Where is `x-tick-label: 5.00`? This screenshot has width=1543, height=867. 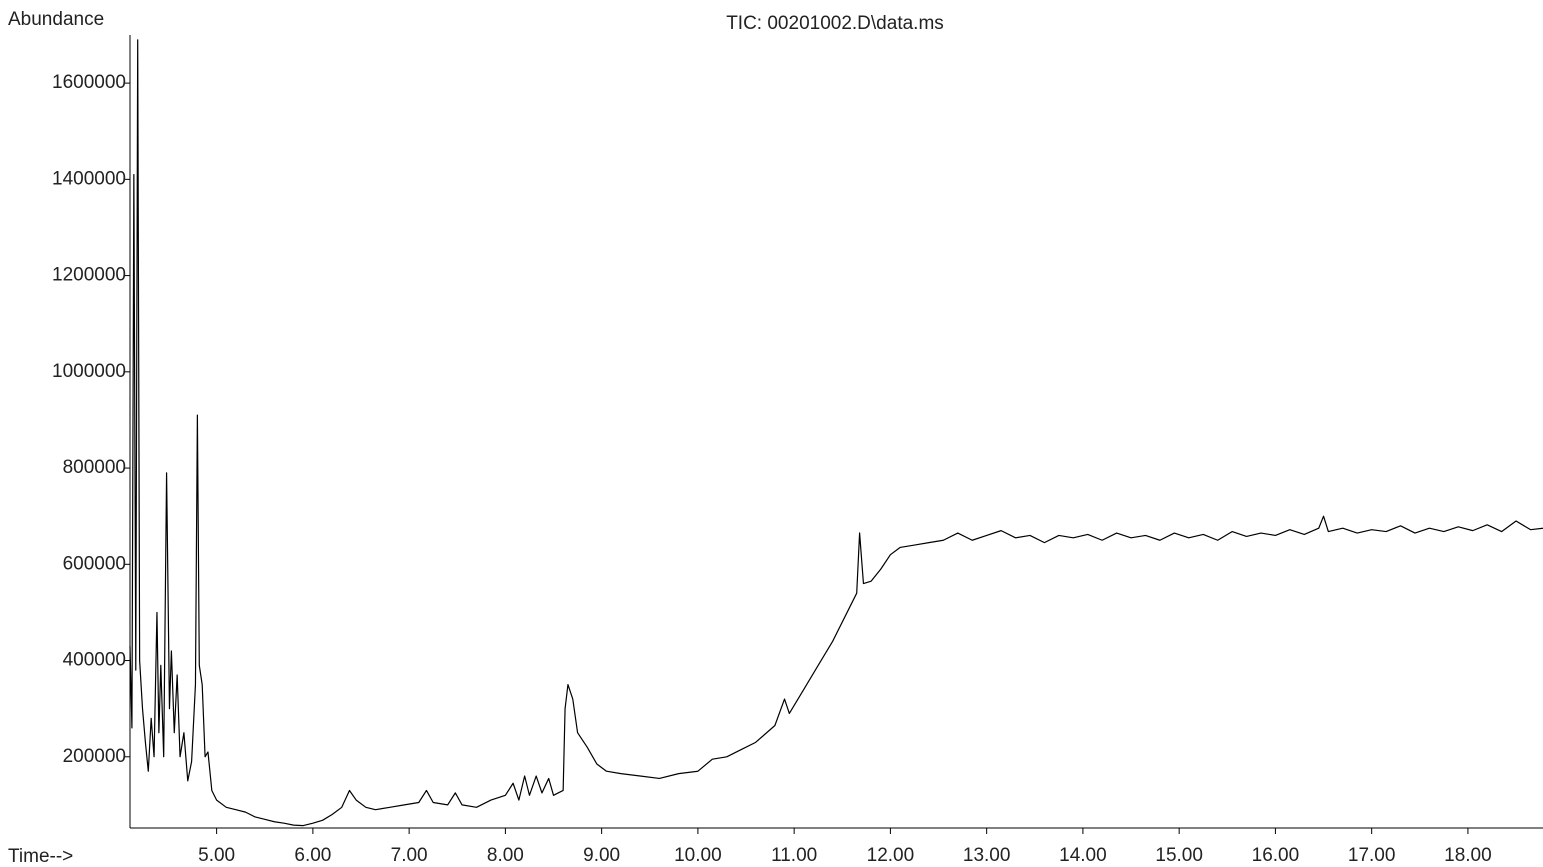 x-tick-label: 5.00 is located at coordinates (216, 855).